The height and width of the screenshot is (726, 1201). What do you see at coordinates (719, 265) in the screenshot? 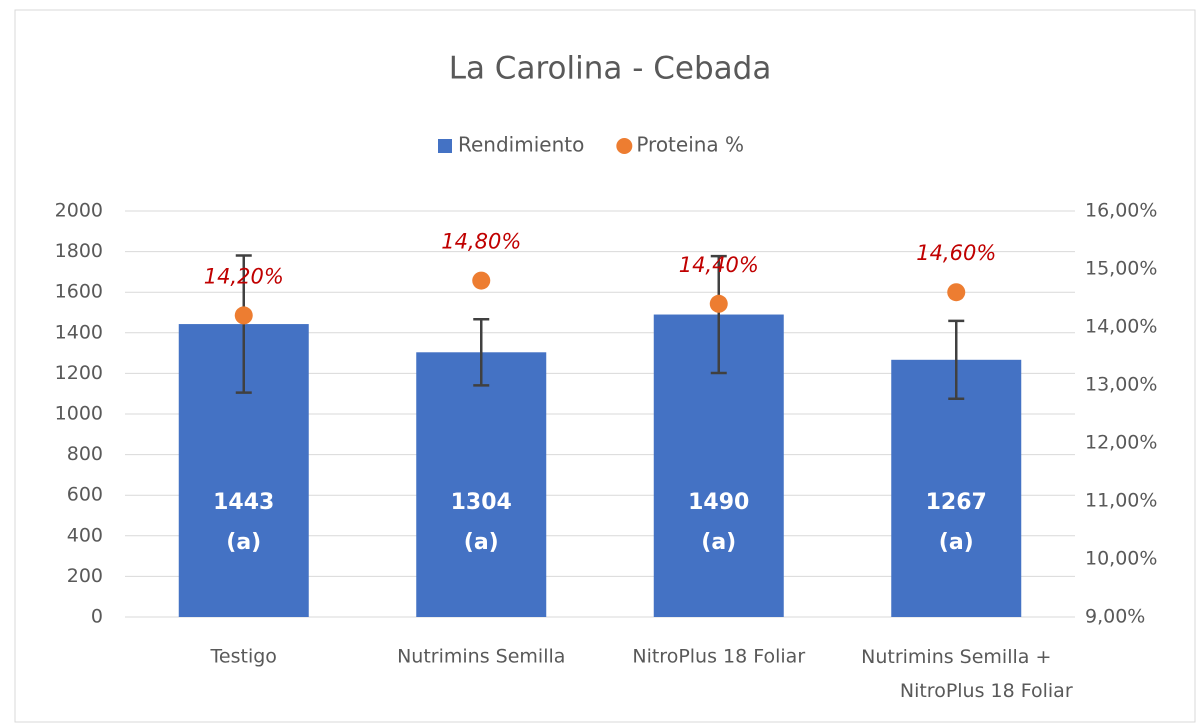
I see `data-label: 14,40%` at bounding box center [719, 265].